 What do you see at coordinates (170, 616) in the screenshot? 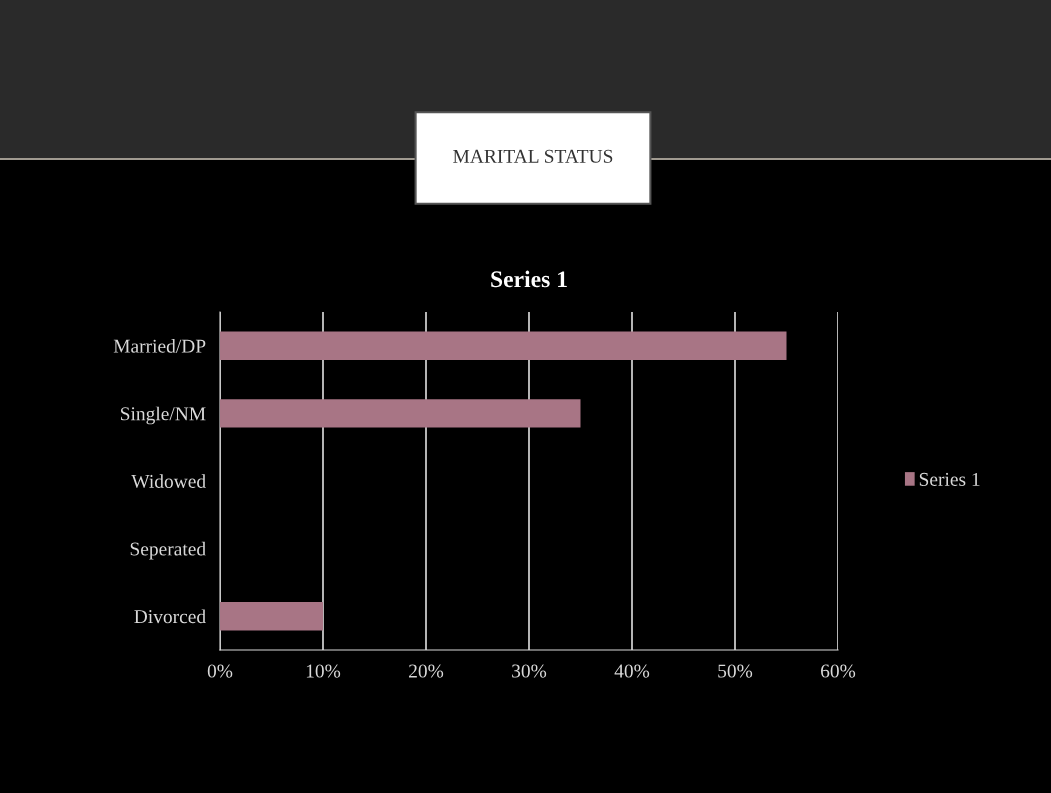
I see `y-tick-label: Divorced` at bounding box center [170, 616].